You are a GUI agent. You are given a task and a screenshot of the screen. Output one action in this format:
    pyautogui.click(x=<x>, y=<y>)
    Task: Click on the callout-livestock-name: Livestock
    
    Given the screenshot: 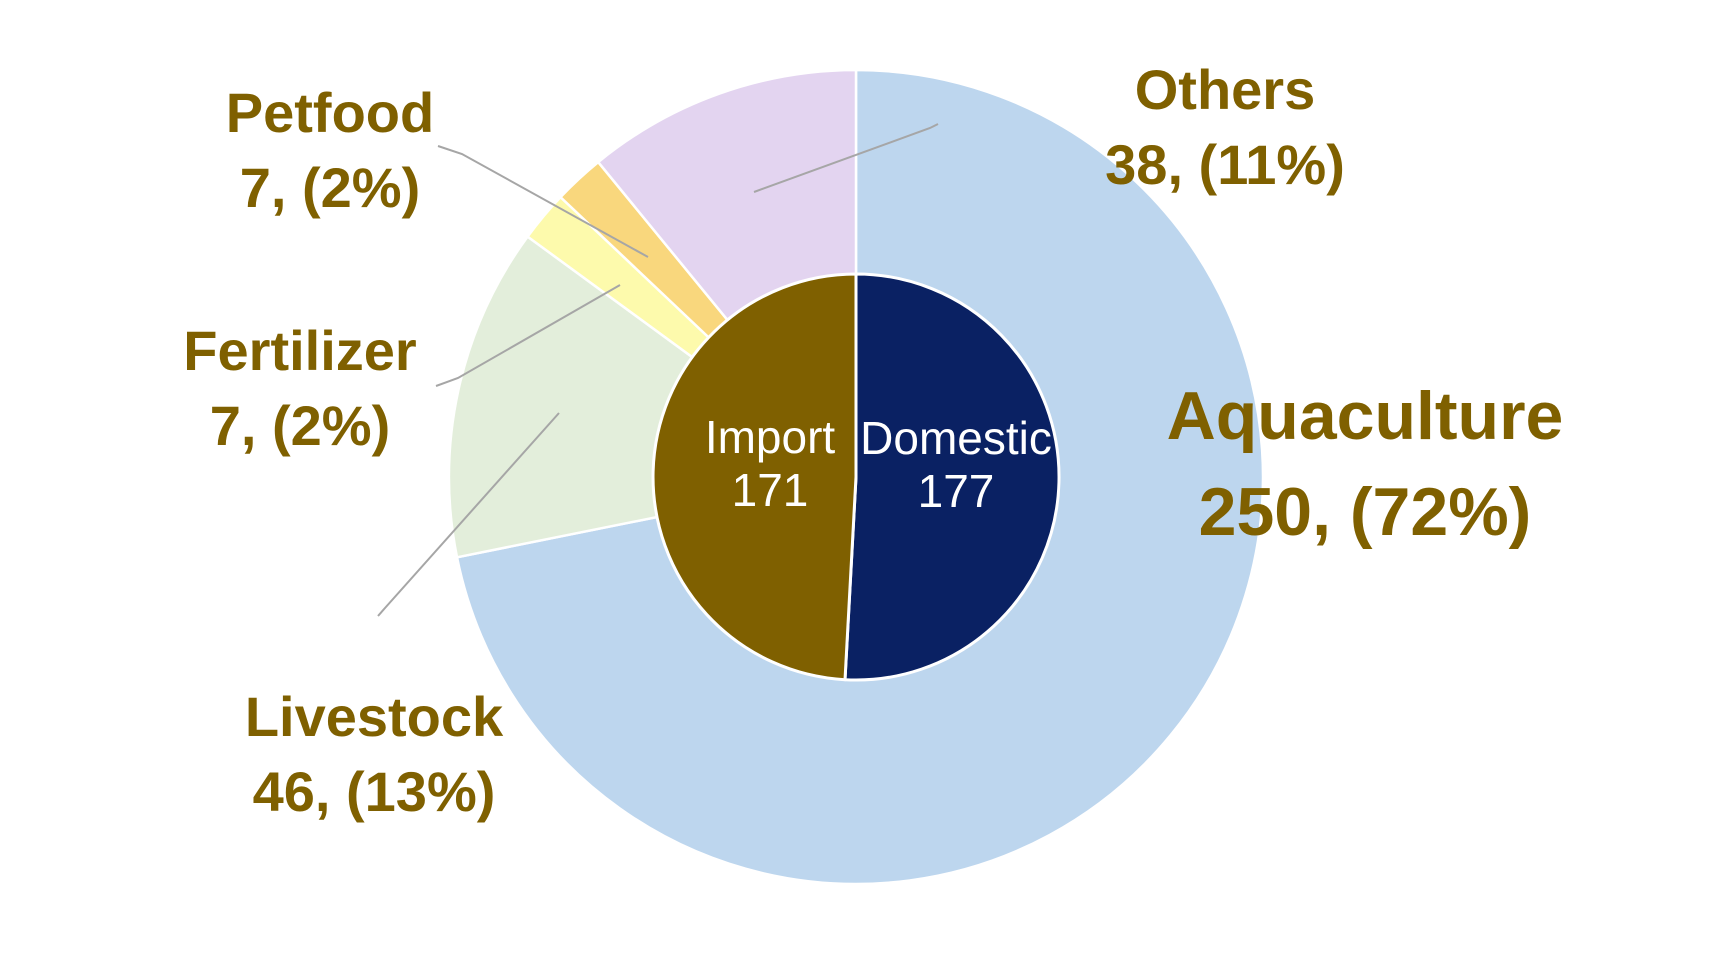 What is the action you would take?
    pyautogui.click(x=374, y=716)
    